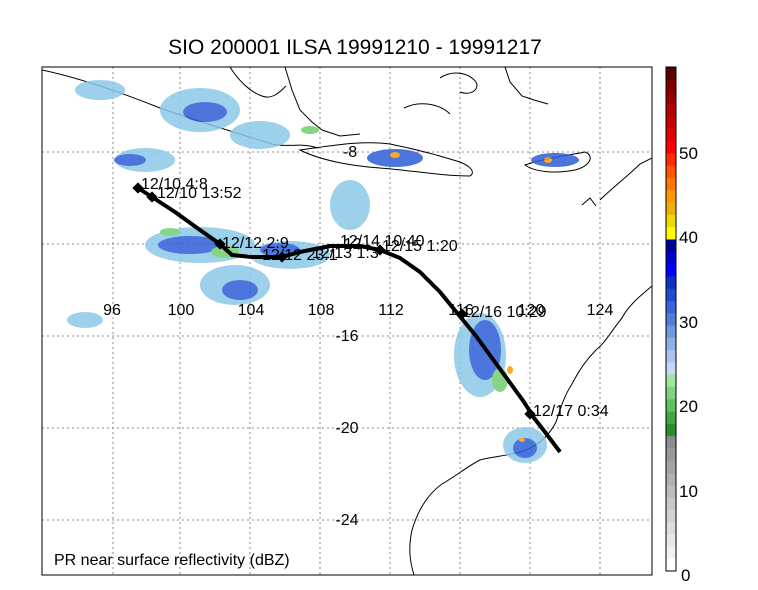  I want to click on track-label: 12/12 2:9, so click(255, 243).